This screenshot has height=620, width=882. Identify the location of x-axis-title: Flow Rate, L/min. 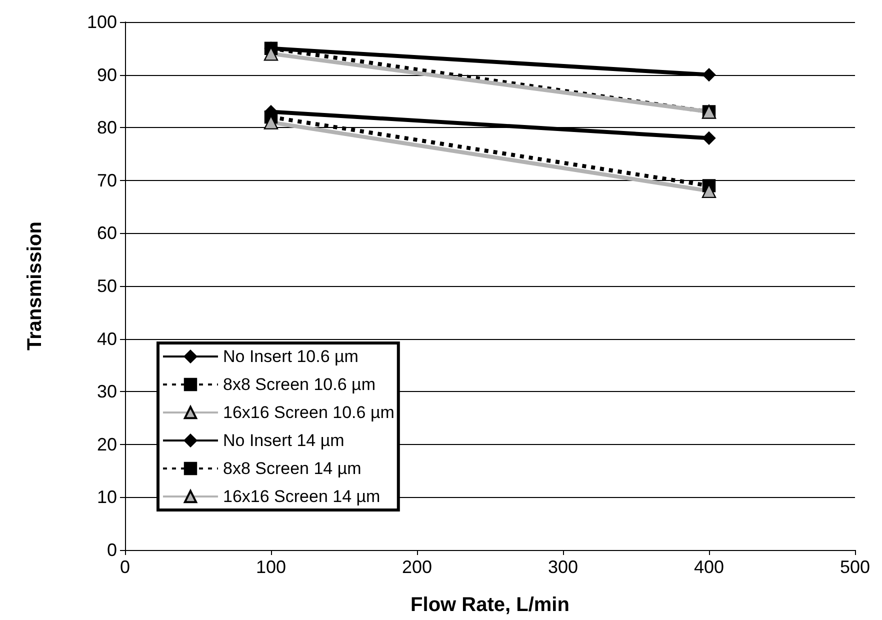
(490, 605).